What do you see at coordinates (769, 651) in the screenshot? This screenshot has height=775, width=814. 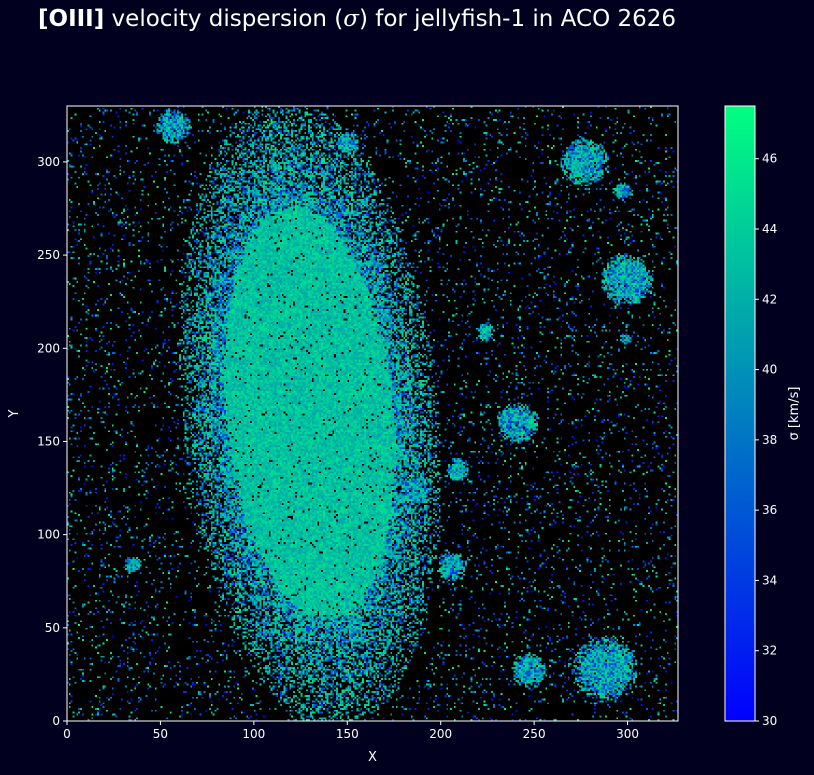 I see `colorbar-tick-label: 32` at bounding box center [769, 651].